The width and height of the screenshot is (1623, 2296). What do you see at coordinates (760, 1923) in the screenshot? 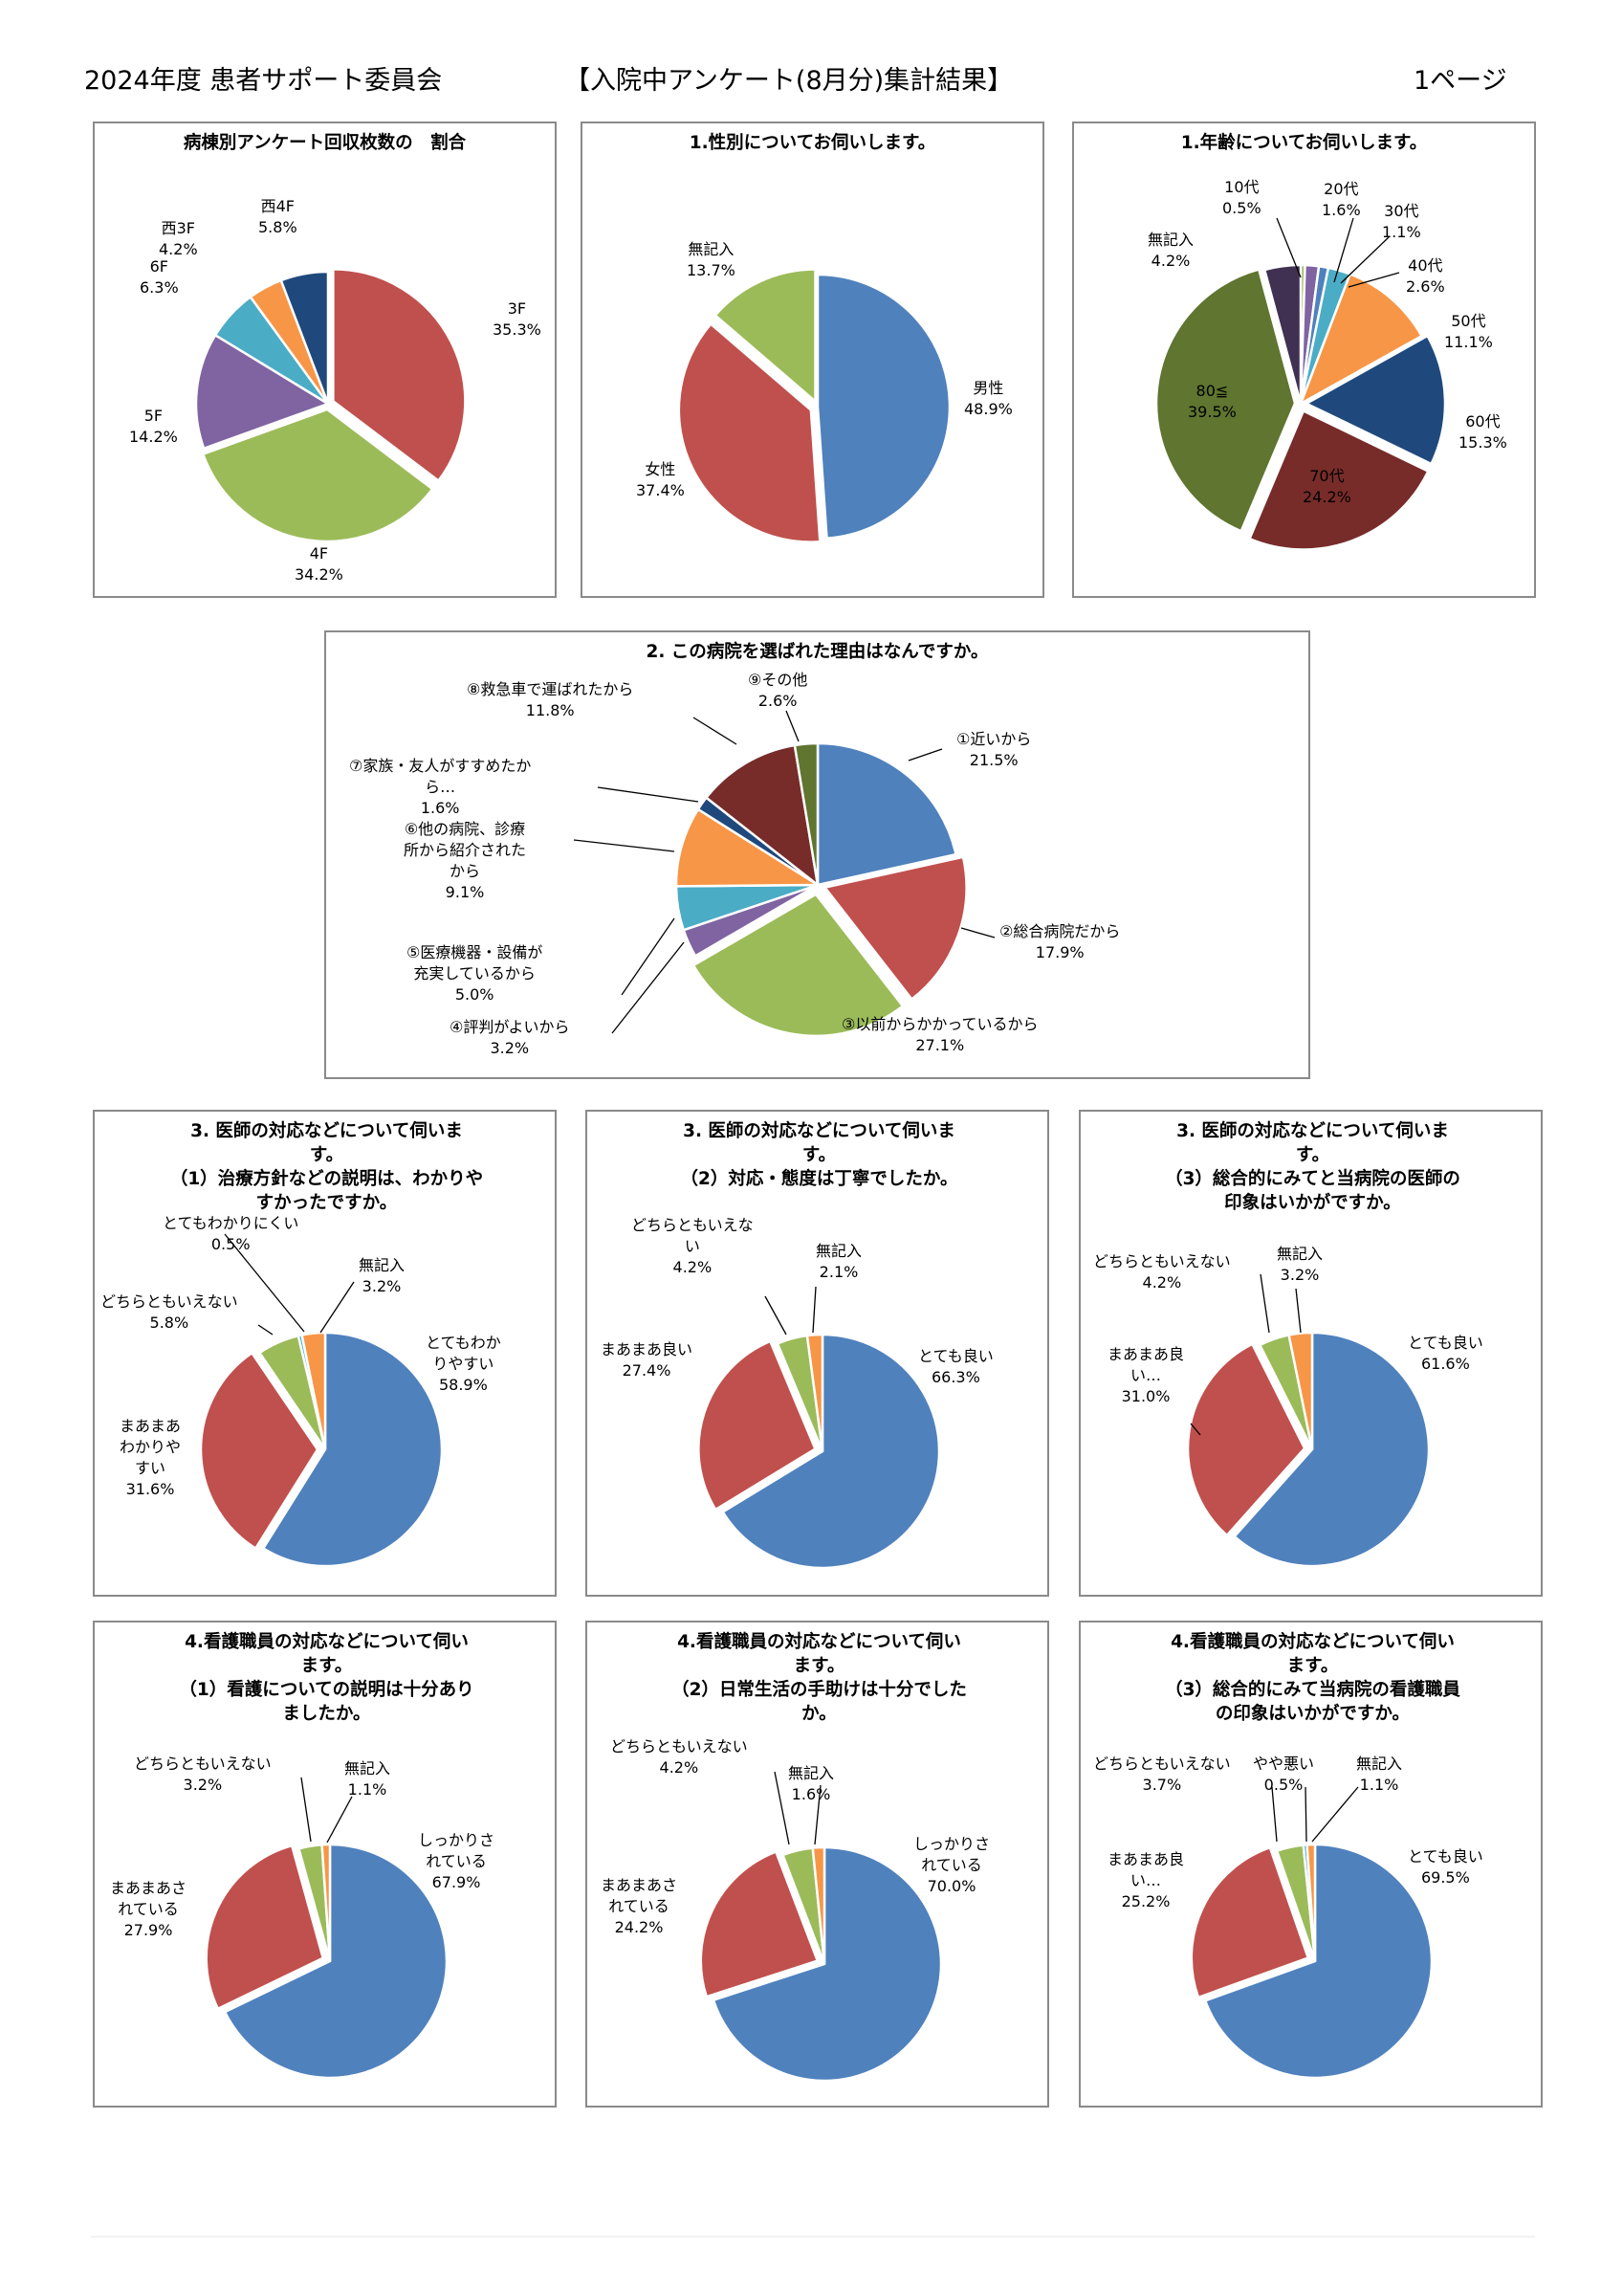
I see `pie-slice-nur2-まあまあされている` at bounding box center [760, 1923].